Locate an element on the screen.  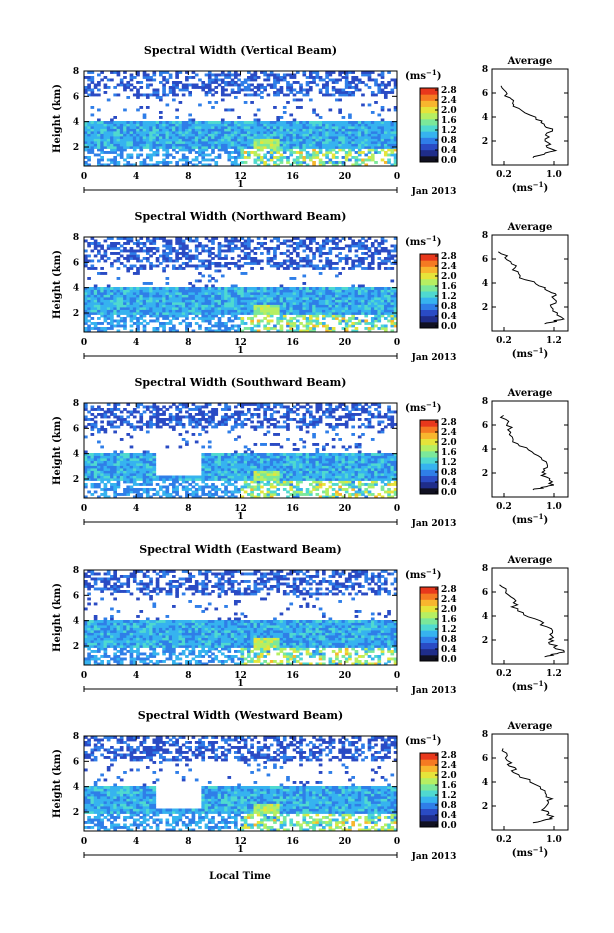
x-tick-label: 16 is located at coordinates (292, 343).